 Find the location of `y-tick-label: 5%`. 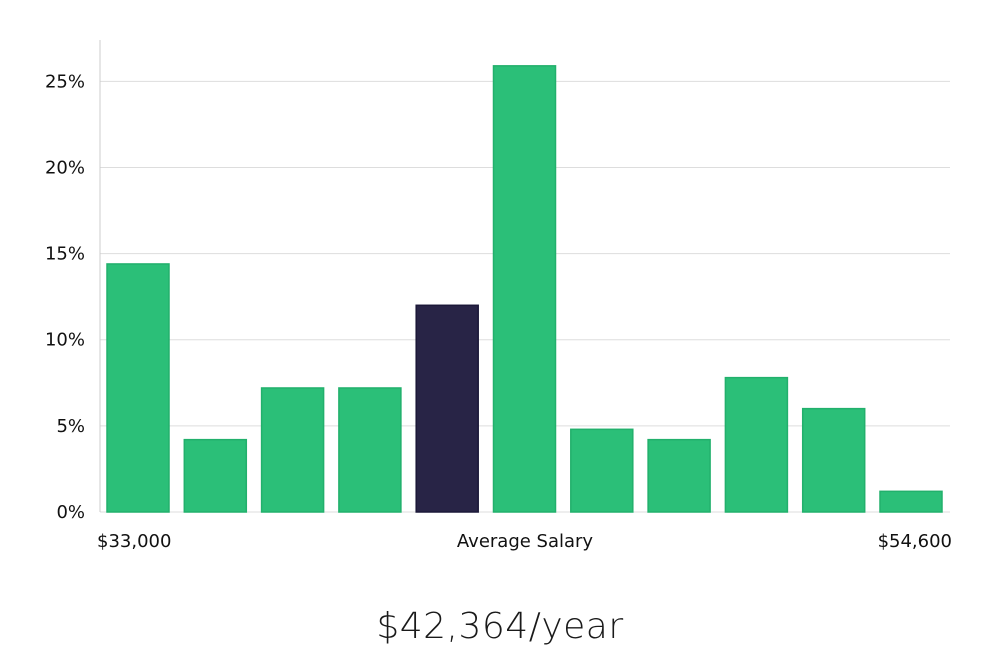

y-tick-label: 5% is located at coordinates (70, 426).